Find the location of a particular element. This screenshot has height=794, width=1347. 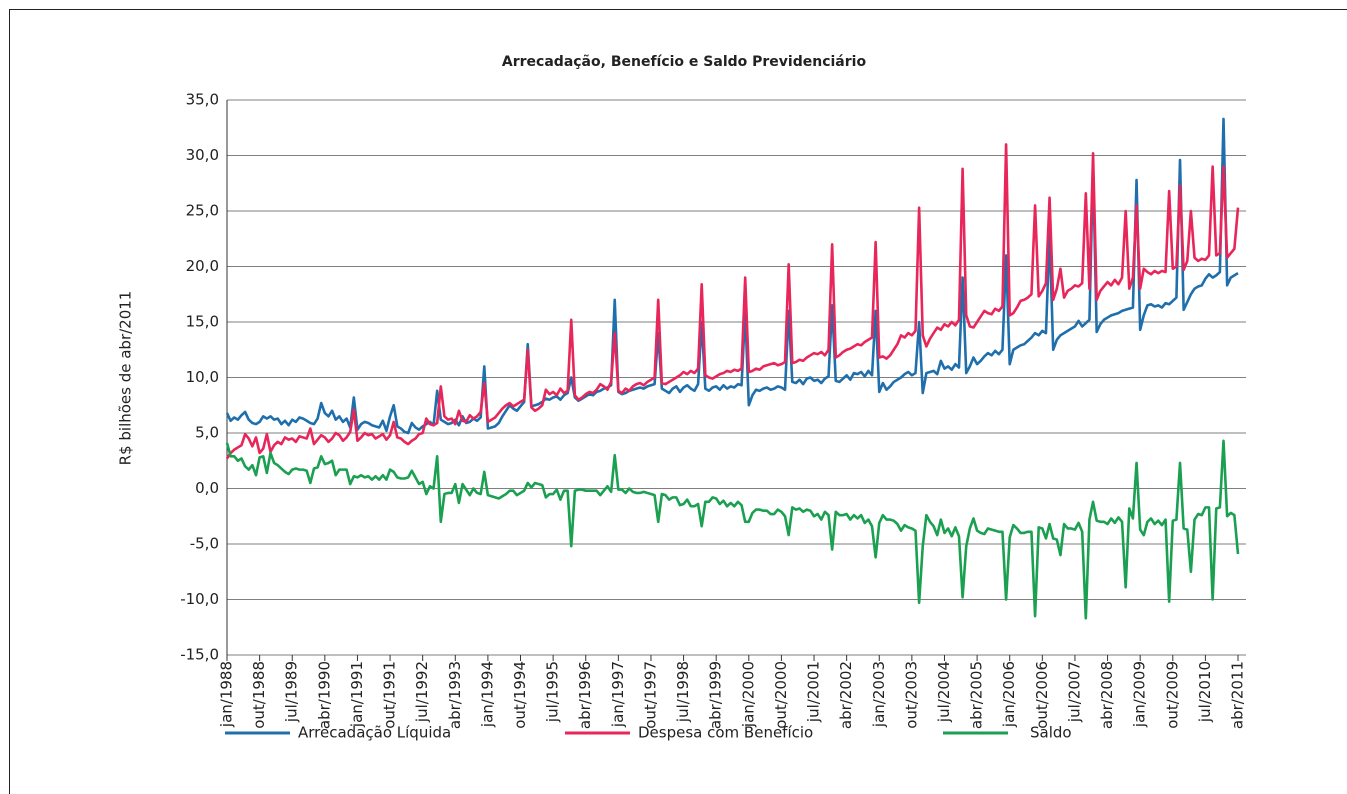

x-tick-label: abr/2005 is located at coordinates (977, 695).